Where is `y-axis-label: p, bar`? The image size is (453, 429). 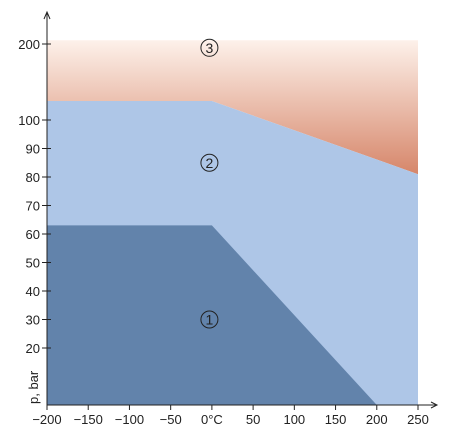
y-axis-label: p, bar is located at coordinates (33, 387).